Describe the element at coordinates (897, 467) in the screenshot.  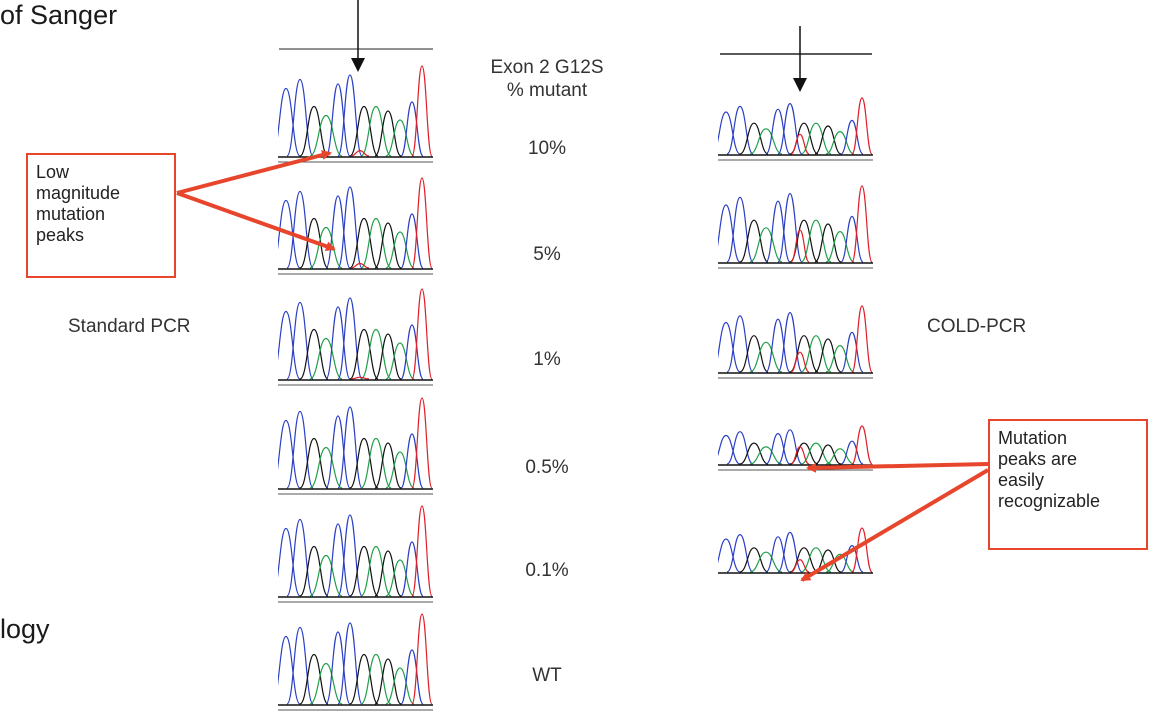
I see `callout-pointer-right-upper` at that location.